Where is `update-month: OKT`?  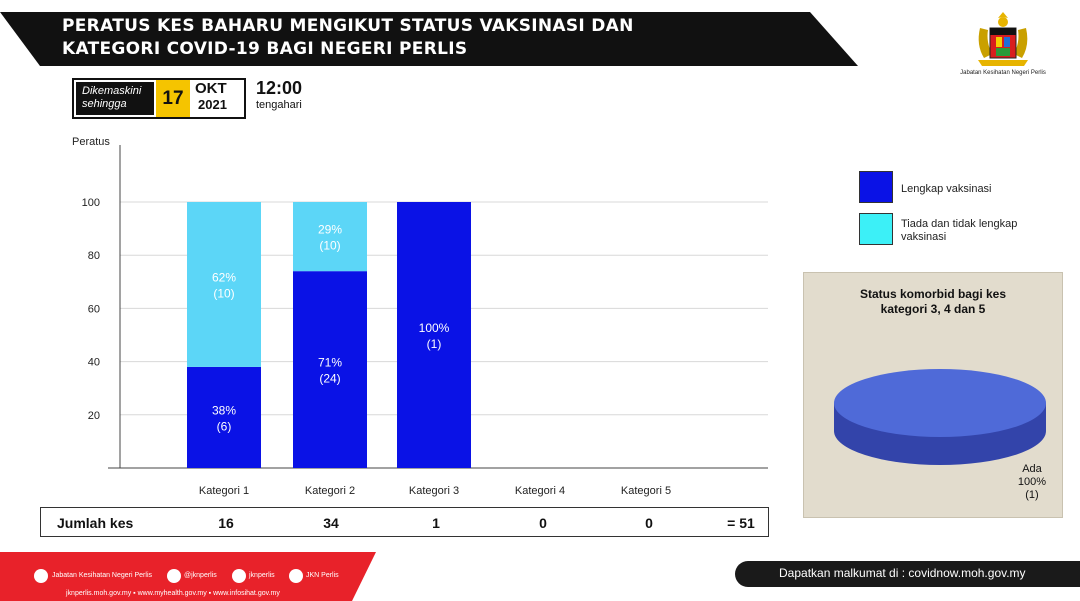
update-month: OKT is located at coordinates (211, 88).